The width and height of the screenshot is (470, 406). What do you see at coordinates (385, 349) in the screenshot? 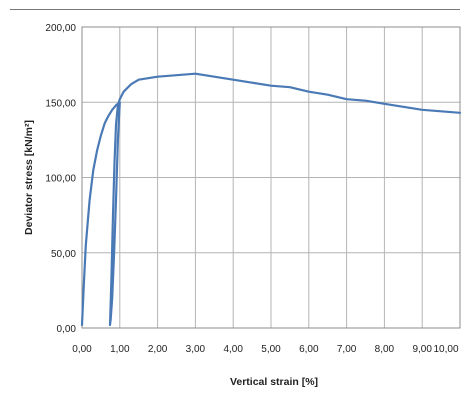
I see `x-tick-label: 8,00` at bounding box center [385, 349].